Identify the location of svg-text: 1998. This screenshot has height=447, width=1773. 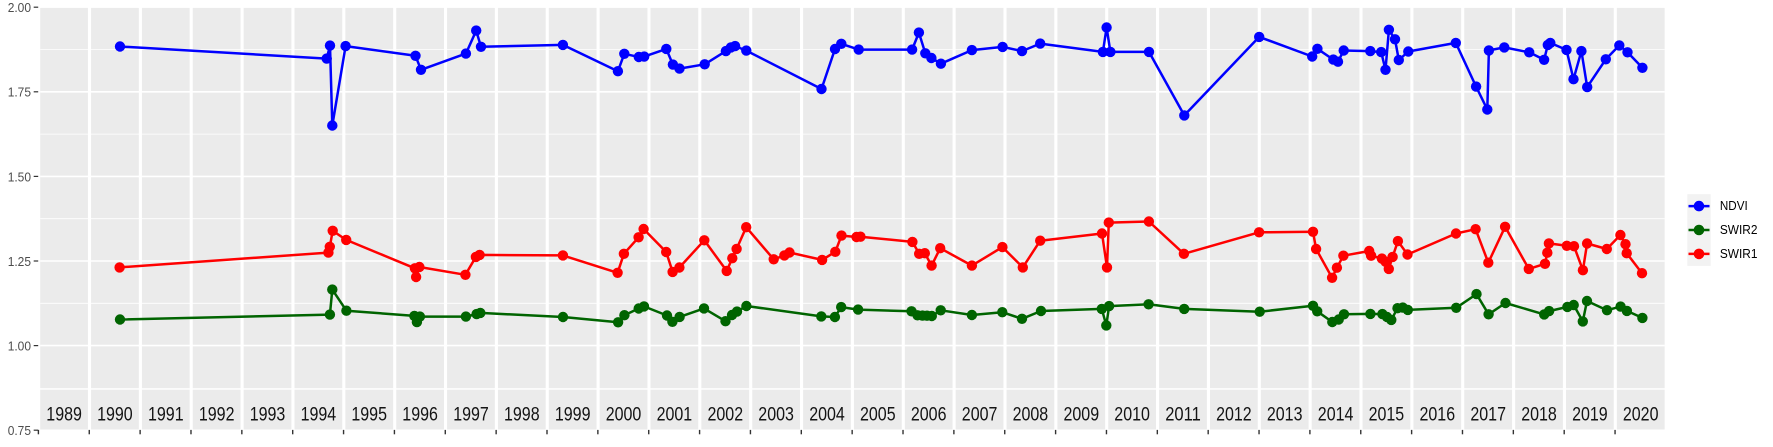
(522, 415).